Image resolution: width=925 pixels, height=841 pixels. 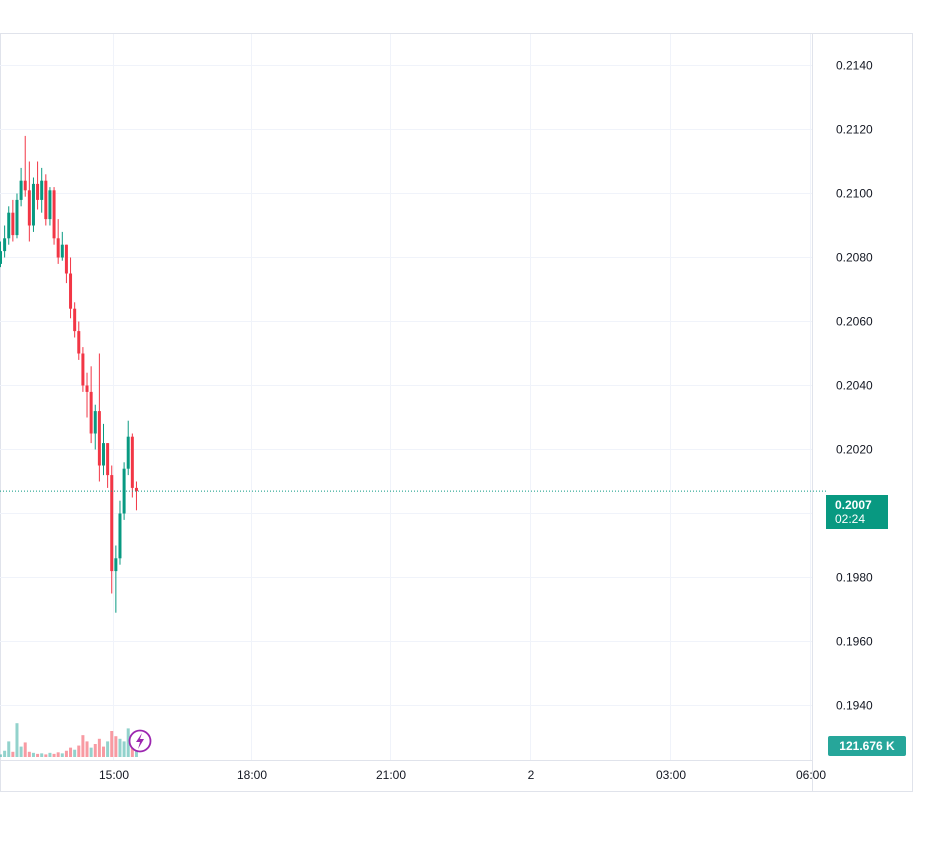 I want to click on price-tick-label: 0.2040, so click(x=854, y=386).